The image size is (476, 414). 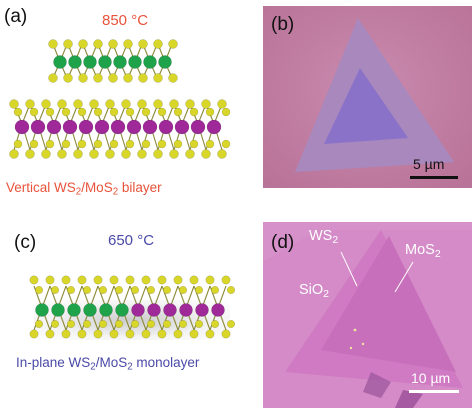 I want to click on panel-c-caption: In-plane WS2/MoS2 monolayer, so click(x=108, y=364).